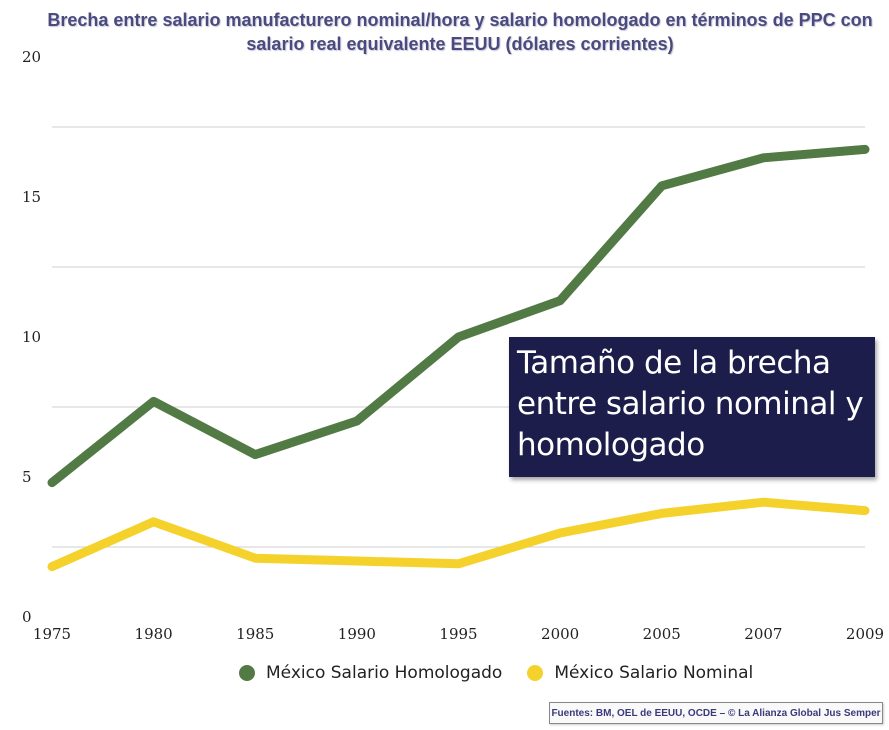  Describe the element at coordinates (255, 634) in the screenshot. I see `x-tick-label: 1985` at that location.